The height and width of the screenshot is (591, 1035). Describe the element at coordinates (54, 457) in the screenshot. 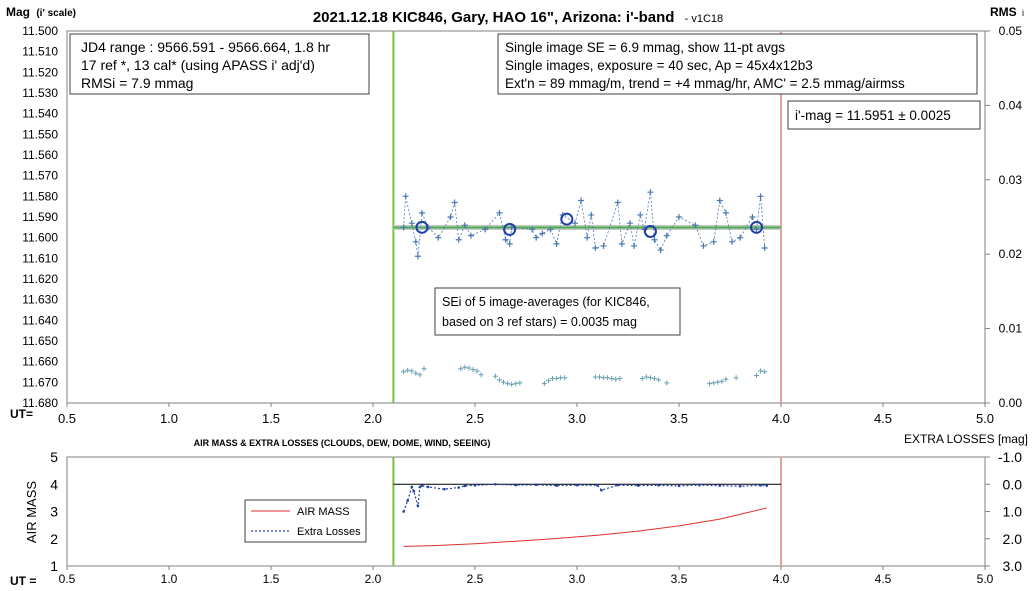

I see `bottom-y-tick-label: 5` at that location.